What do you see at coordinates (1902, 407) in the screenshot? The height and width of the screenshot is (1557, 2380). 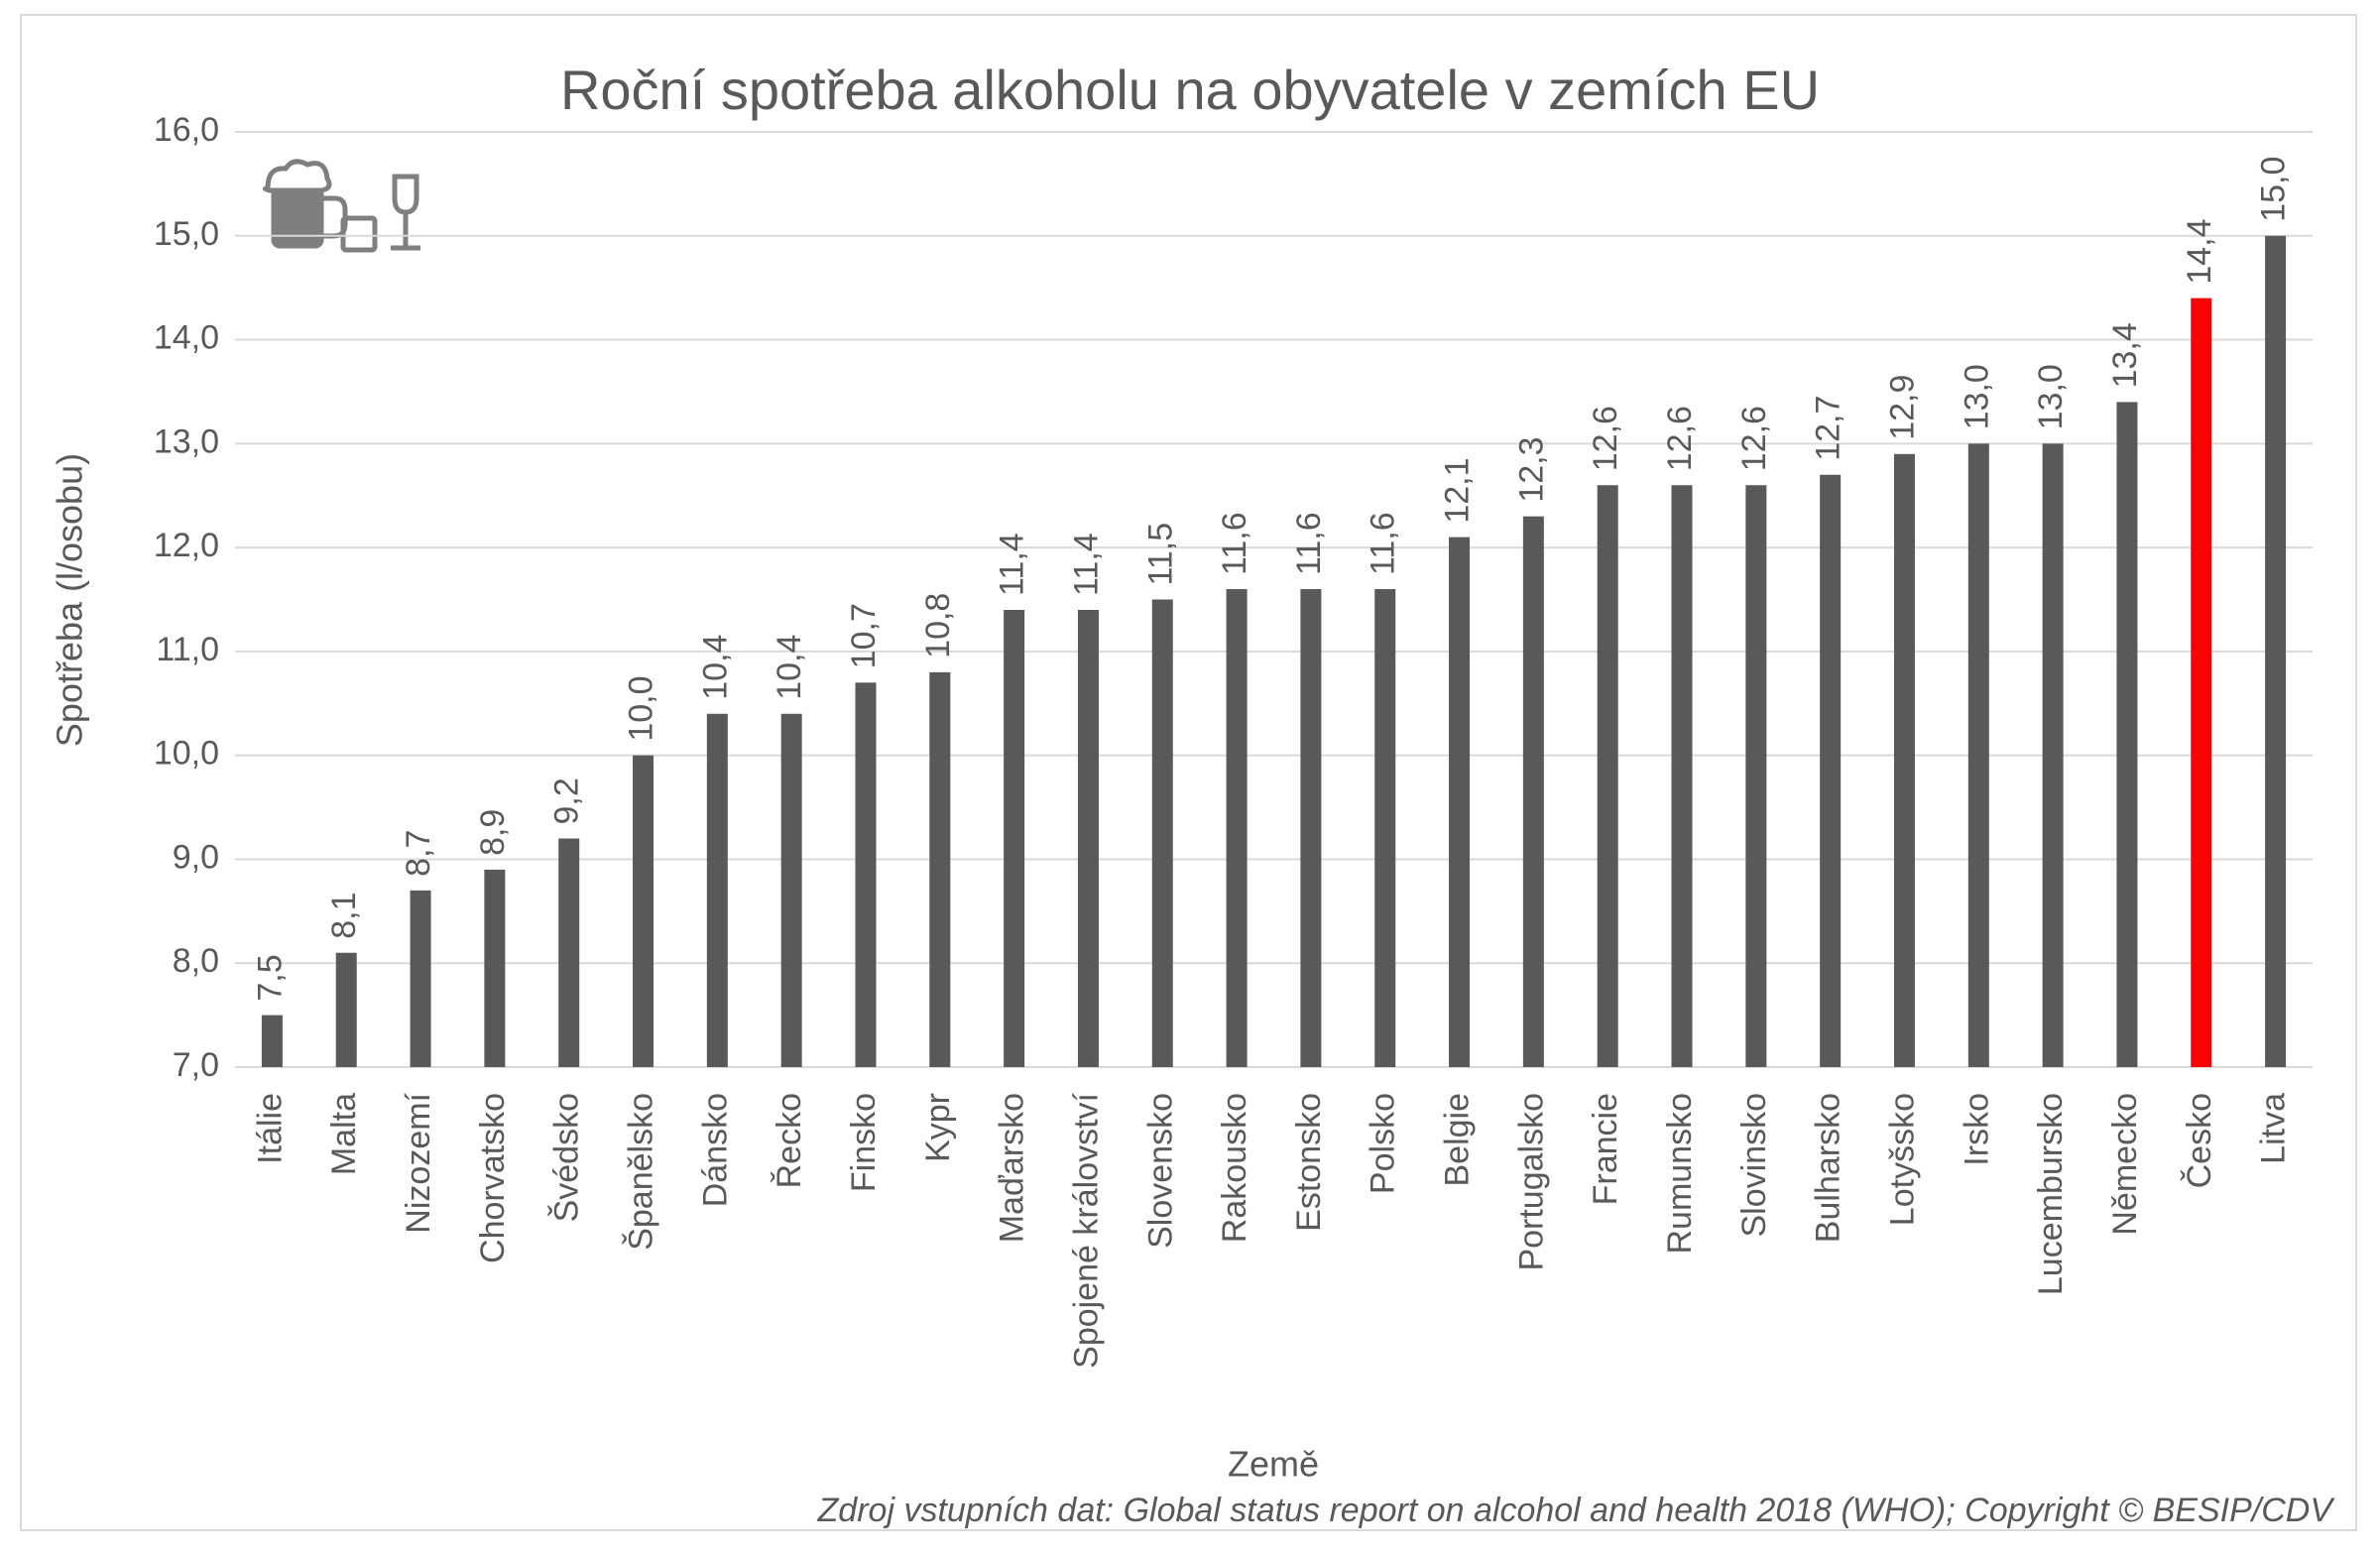 I see `data-label: 12,9` at bounding box center [1902, 407].